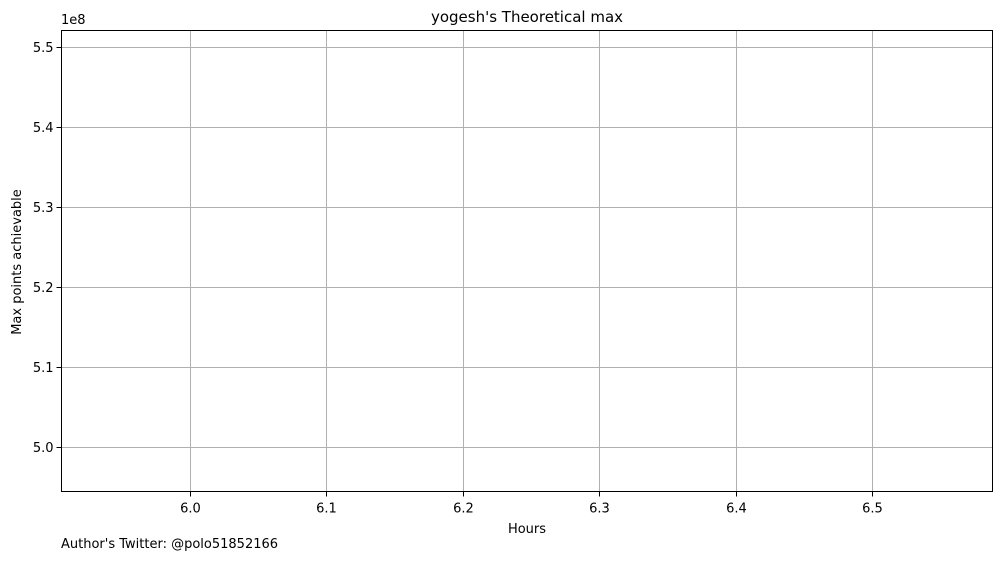 This screenshot has height=562, width=1001. What do you see at coordinates (73, 20) in the screenshot?
I see `y-multiplier-label: 1e8` at bounding box center [73, 20].